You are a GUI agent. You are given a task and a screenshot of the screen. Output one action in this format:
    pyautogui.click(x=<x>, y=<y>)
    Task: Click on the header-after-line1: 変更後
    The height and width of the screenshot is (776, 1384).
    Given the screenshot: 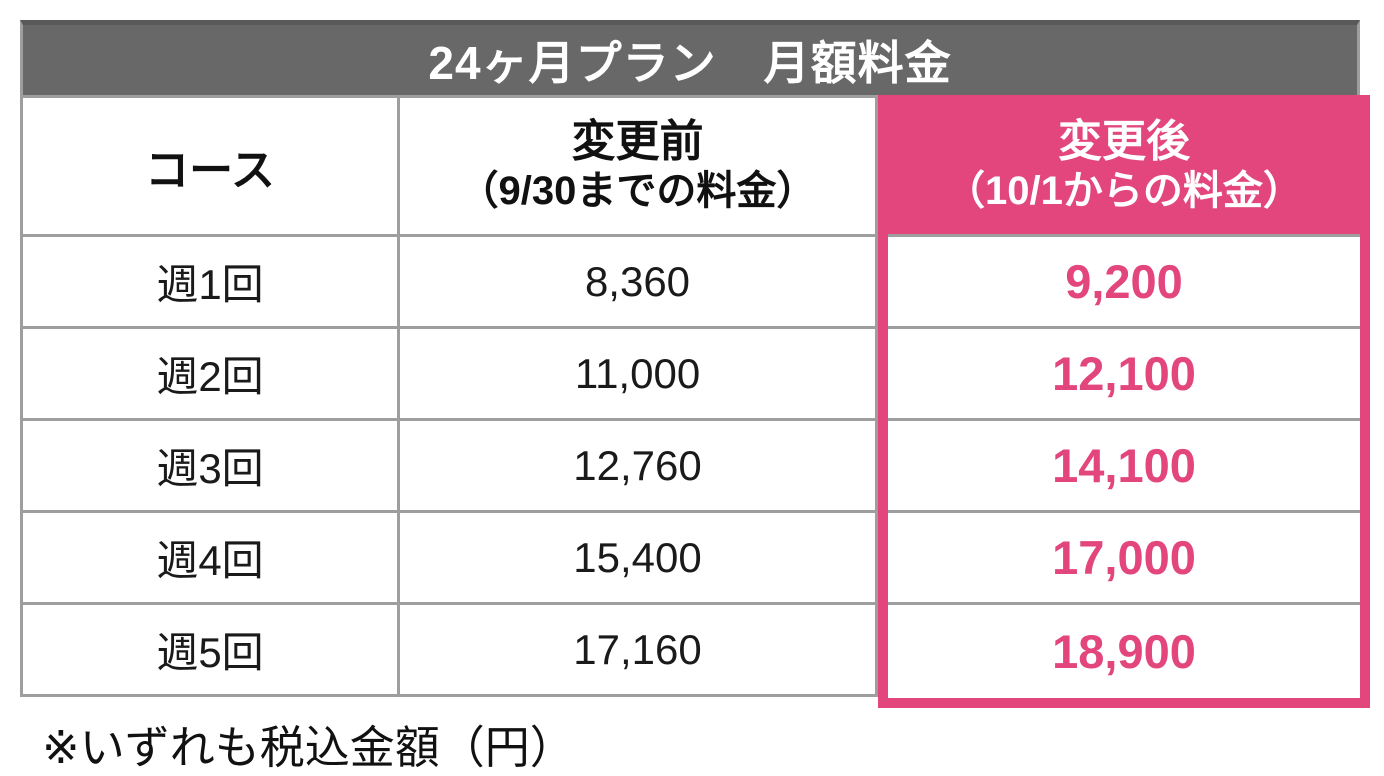 What is the action you would take?
    pyautogui.click(x=1124, y=141)
    